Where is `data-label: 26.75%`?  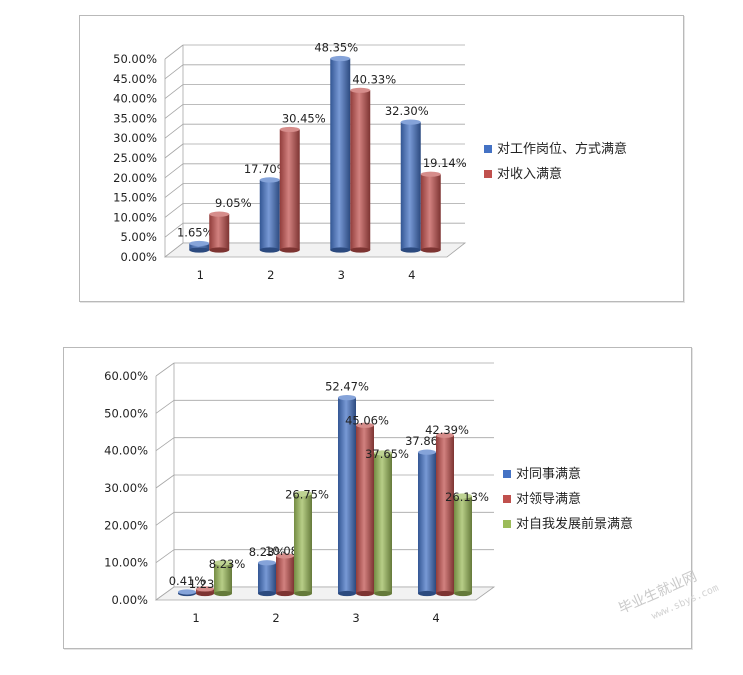 data-label: 26.75% is located at coordinates (307, 495).